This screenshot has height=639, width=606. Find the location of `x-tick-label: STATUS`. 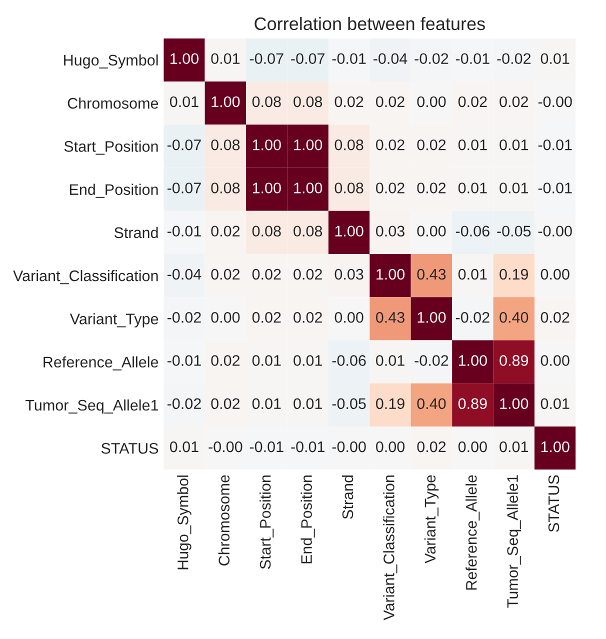

x-tick-label: STATUS is located at coordinates (554, 503).